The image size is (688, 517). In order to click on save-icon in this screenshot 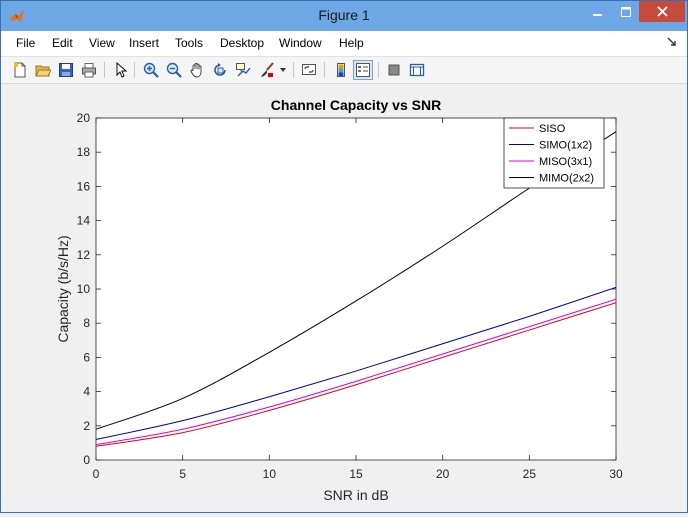, I will do `click(66, 70)`.